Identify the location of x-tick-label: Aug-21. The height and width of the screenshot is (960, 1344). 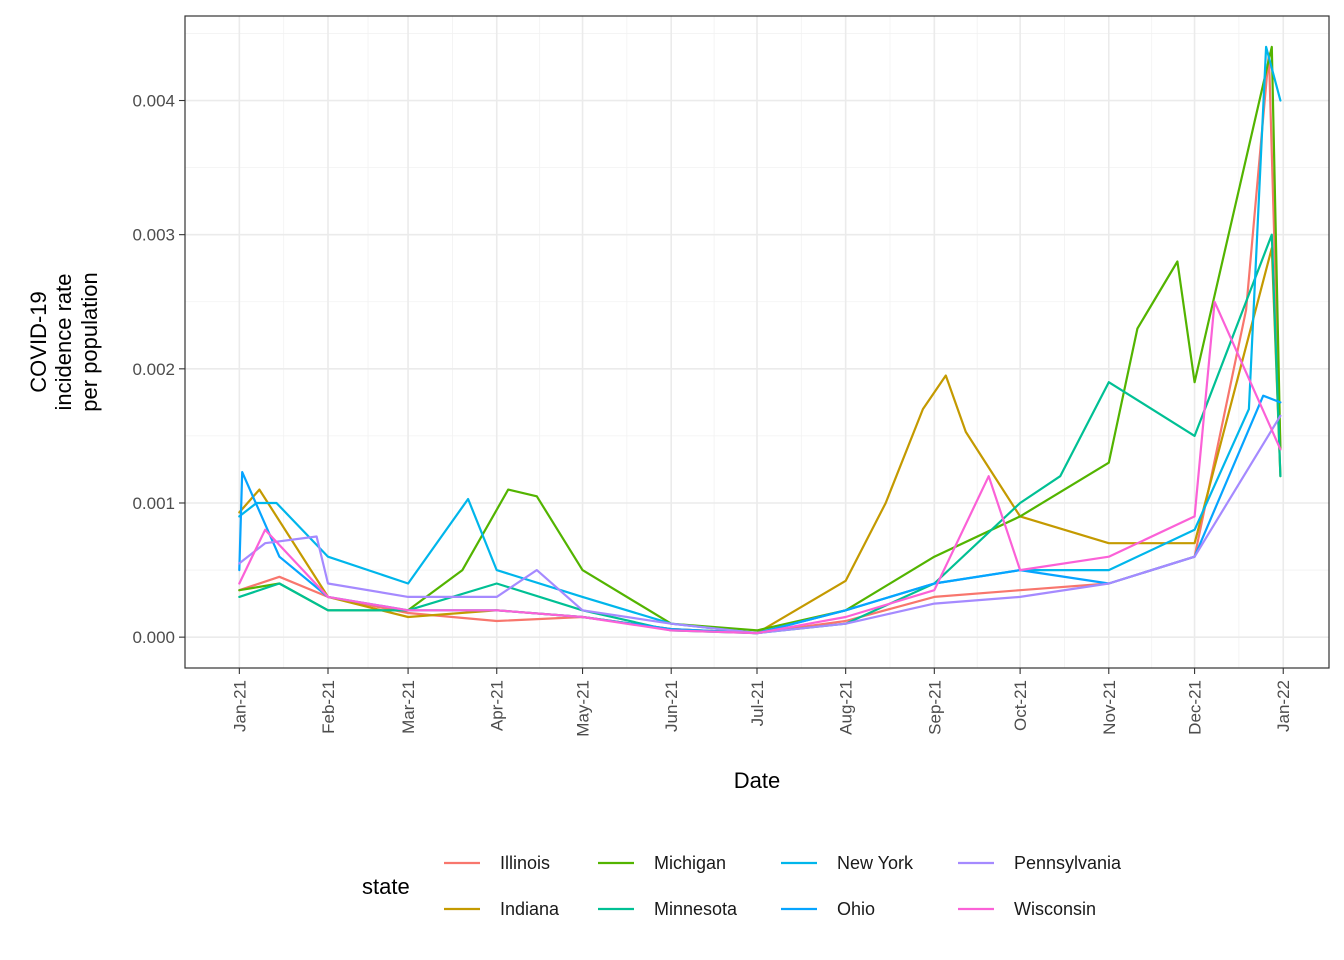
(846, 707).